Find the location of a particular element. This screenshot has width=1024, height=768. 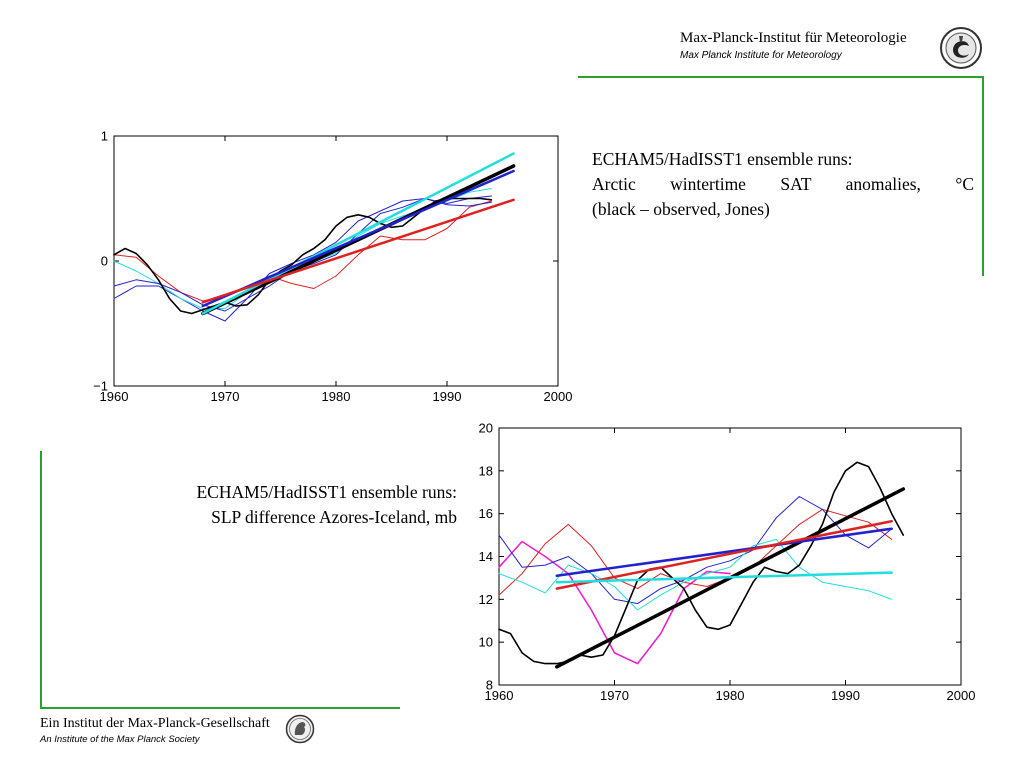

sat-caption-line3: (black – observed, Jones) is located at coordinates (681, 209).